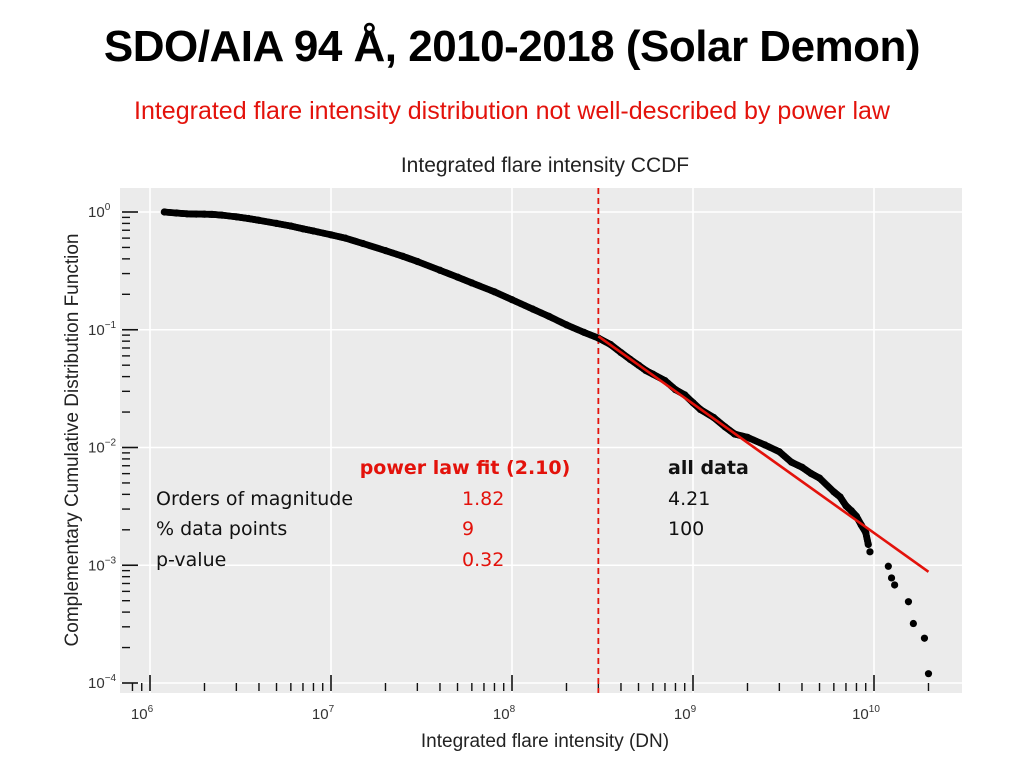 The width and height of the screenshot is (1024, 768). I want to click on x-tick-labels: 10⁶ 10⁷ 10⁸ 10⁹ 10¹⁰, so click(505, 713).